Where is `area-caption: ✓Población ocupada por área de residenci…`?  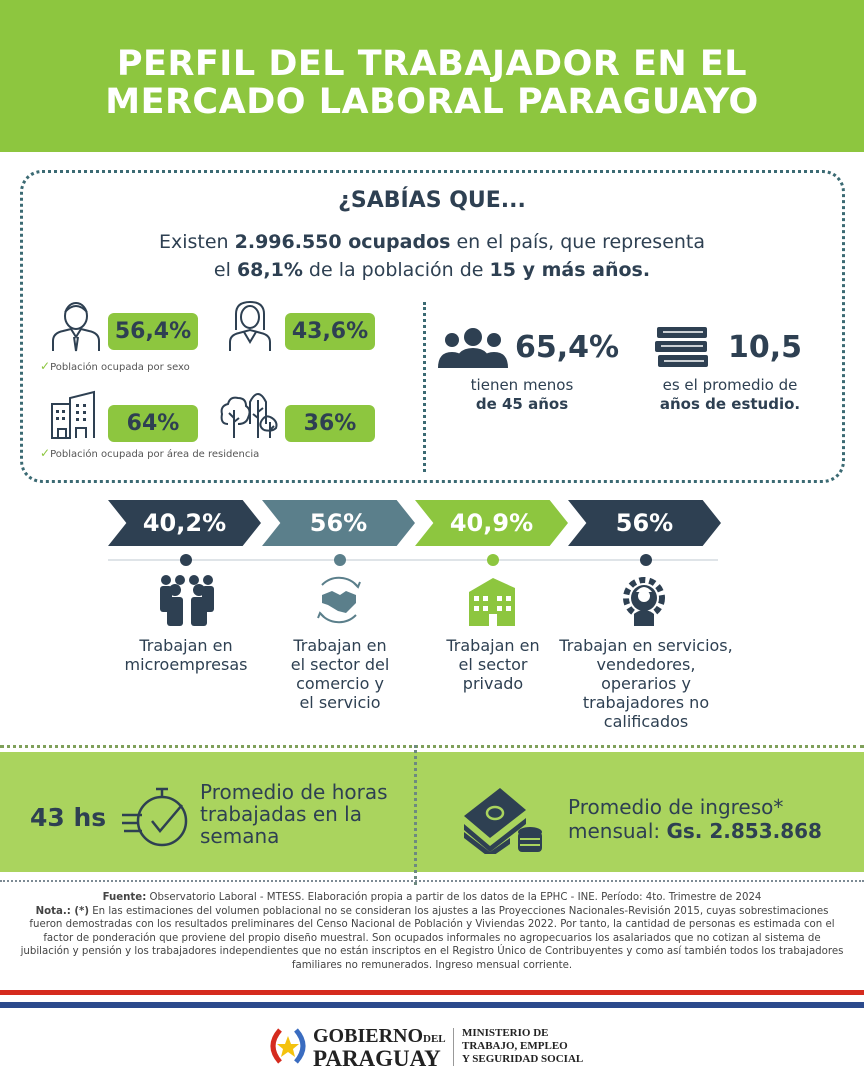 area-caption: ✓Población ocupada por área de residenci… is located at coordinates (150, 453).